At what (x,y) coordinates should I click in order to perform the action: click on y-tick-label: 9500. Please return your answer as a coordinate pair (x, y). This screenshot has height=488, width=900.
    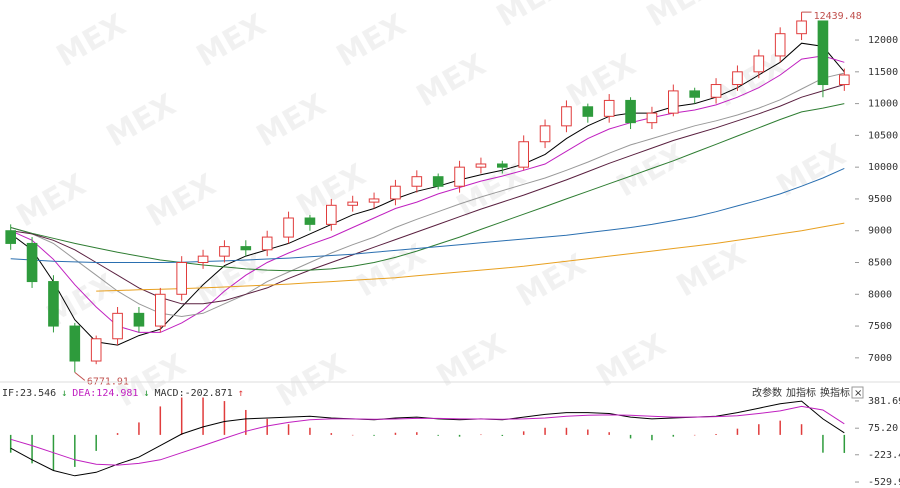
    Looking at the image, I should click on (880, 199).